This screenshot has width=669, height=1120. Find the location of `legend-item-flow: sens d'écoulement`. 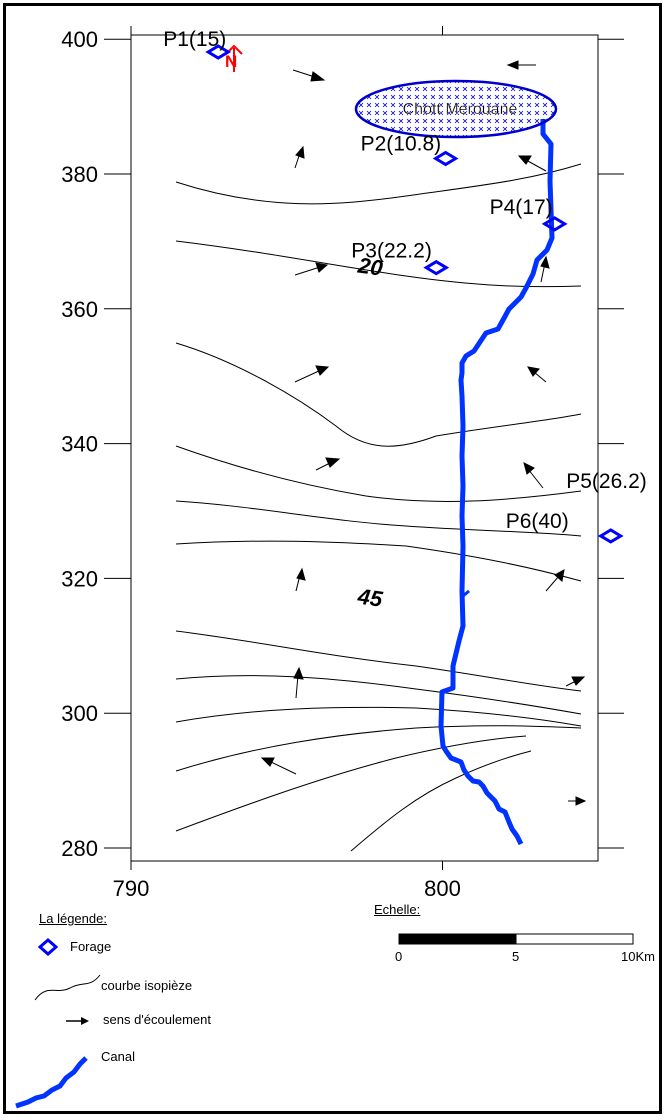

legend-item-flow: sens d'écoulement is located at coordinates (157, 1019).